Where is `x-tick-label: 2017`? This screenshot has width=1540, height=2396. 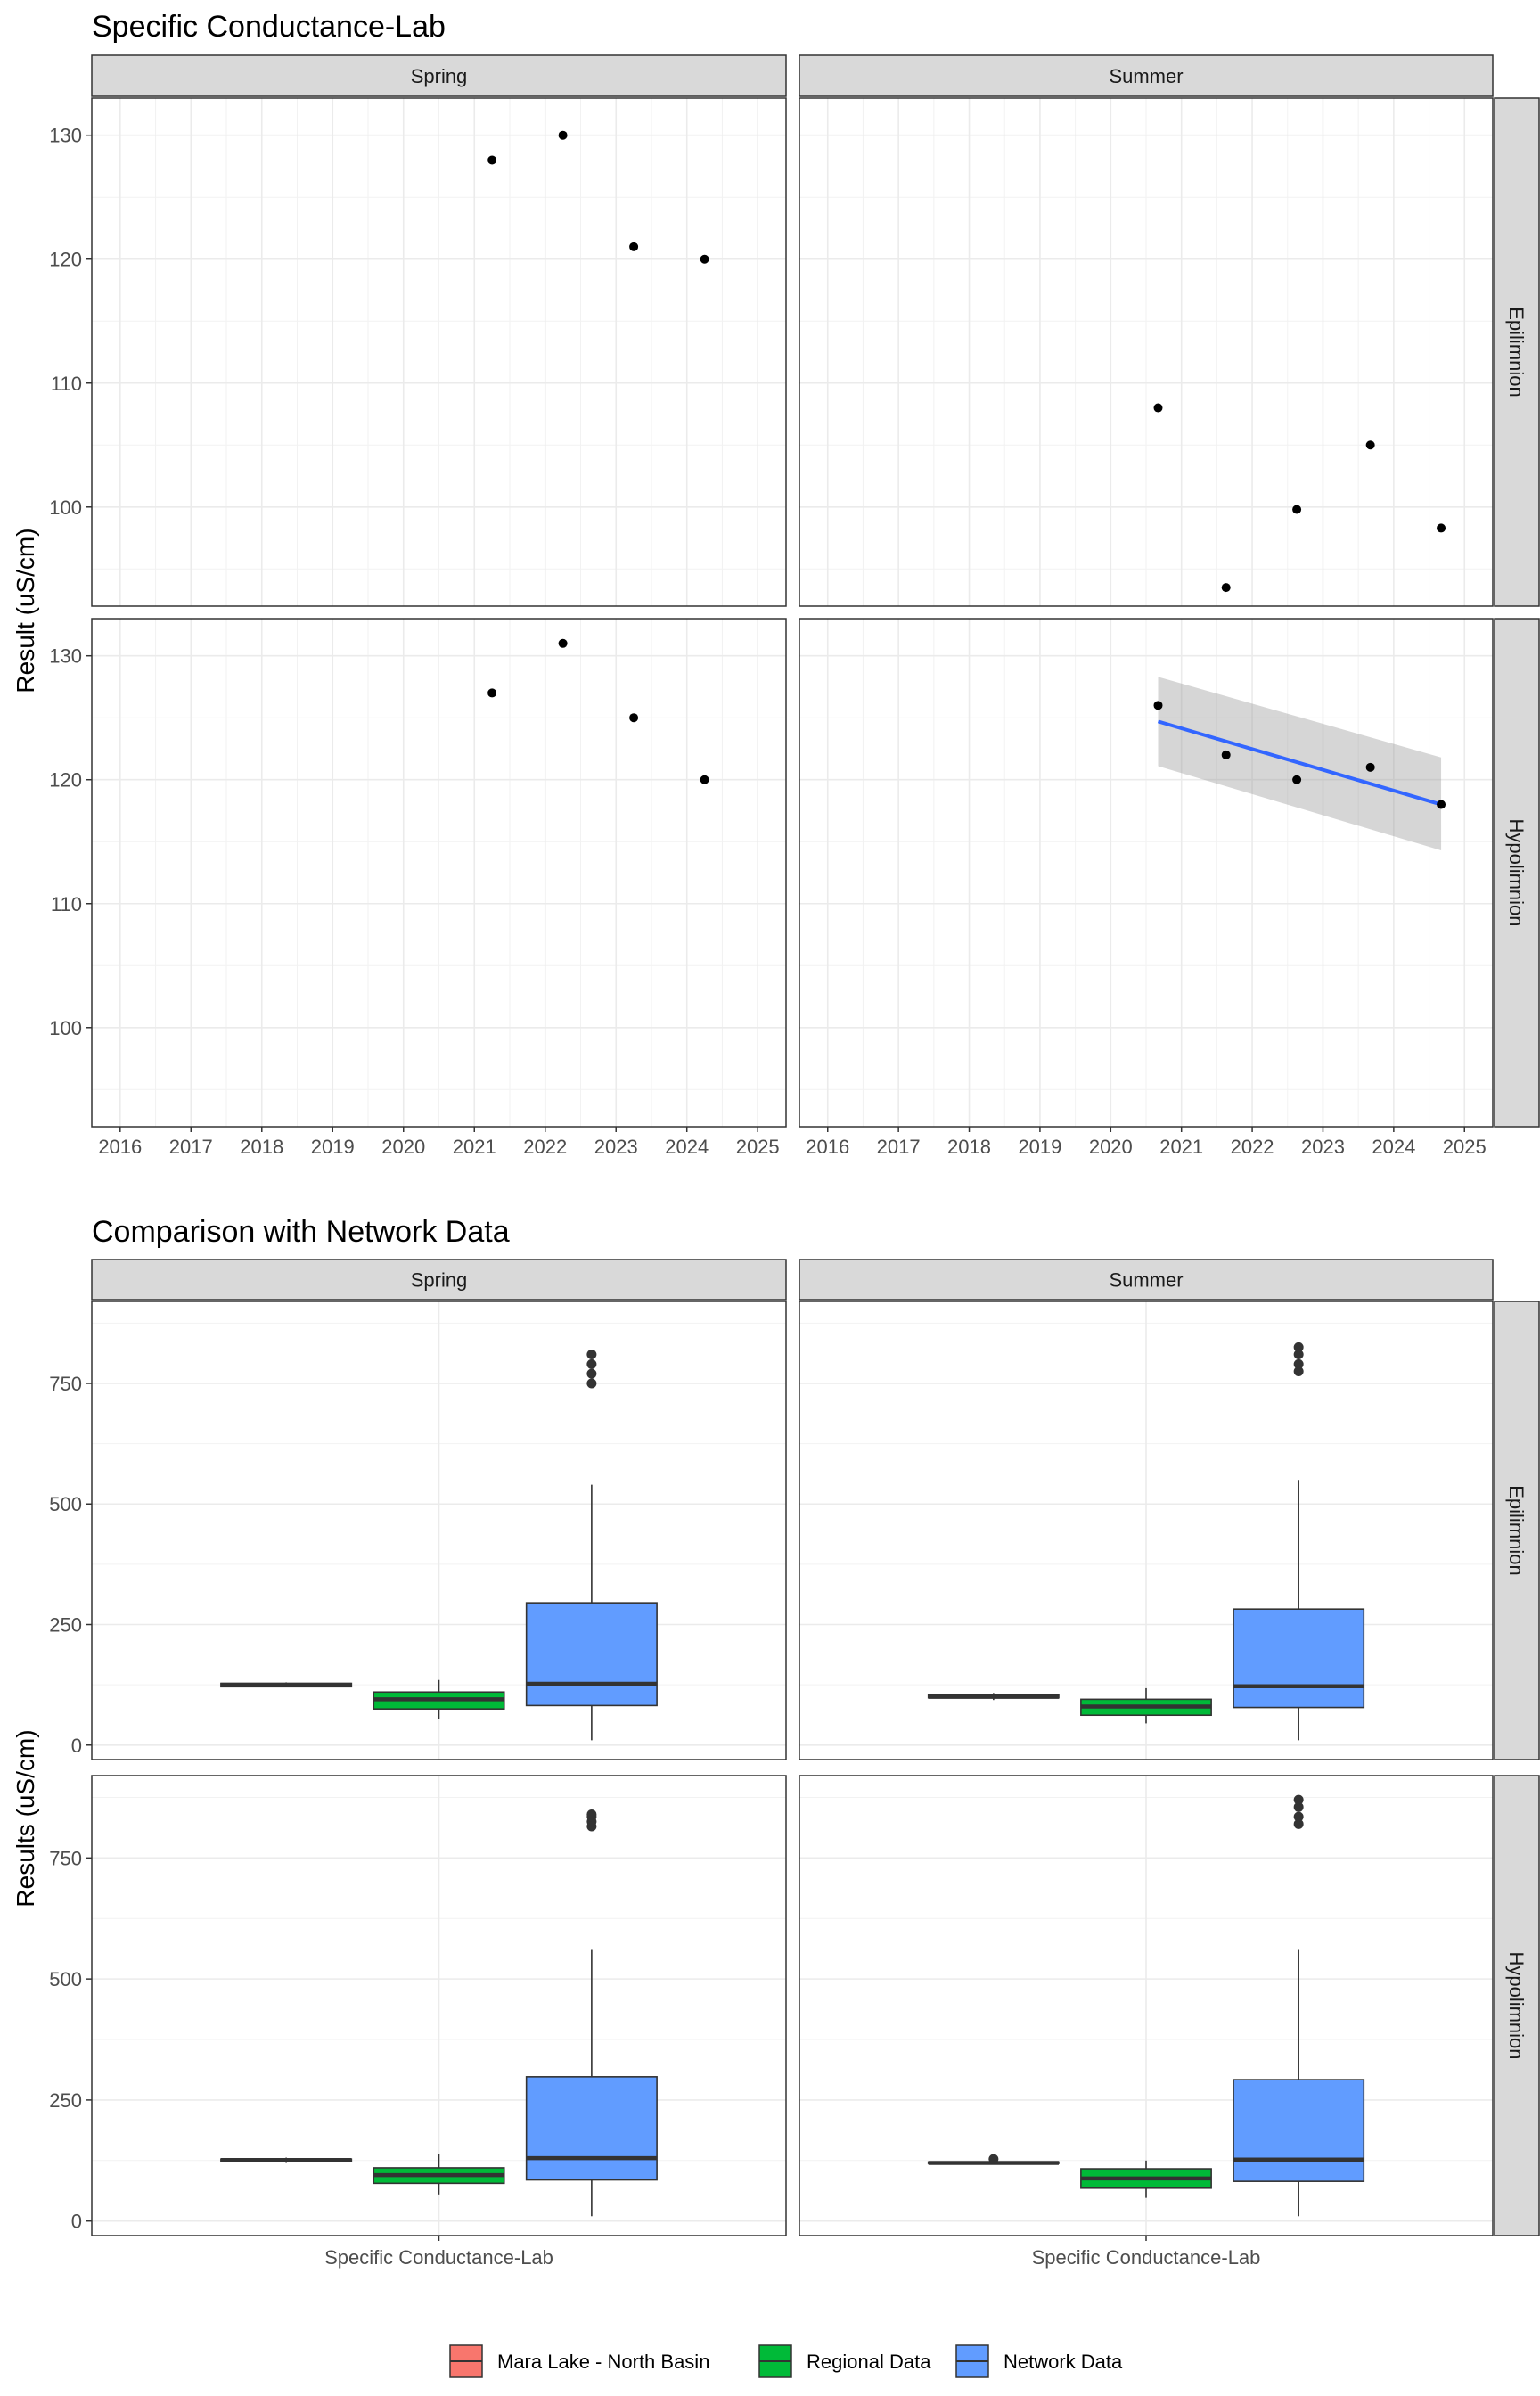 x-tick-label: 2017 is located at coordinates (191, 1147).